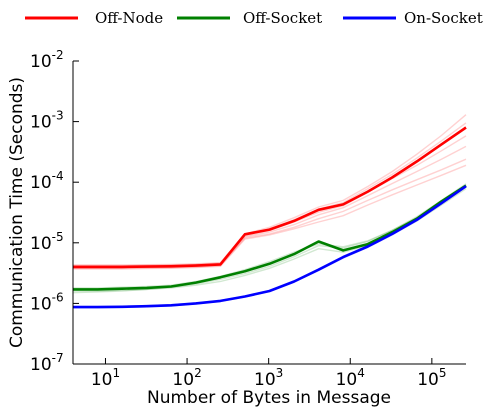 This screenshot has width=498, height=414. What do you see at coordinates (105, 378) in the screenshot?
I see `x-tick-label: 10¹` at bounding box center [105, 378].